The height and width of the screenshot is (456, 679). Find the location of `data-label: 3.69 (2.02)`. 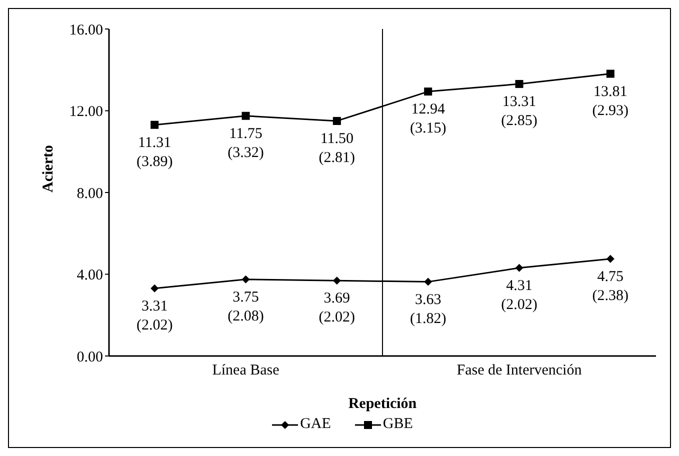

data-label: 3.69 (2.02) is located at coordinates (337, 308).